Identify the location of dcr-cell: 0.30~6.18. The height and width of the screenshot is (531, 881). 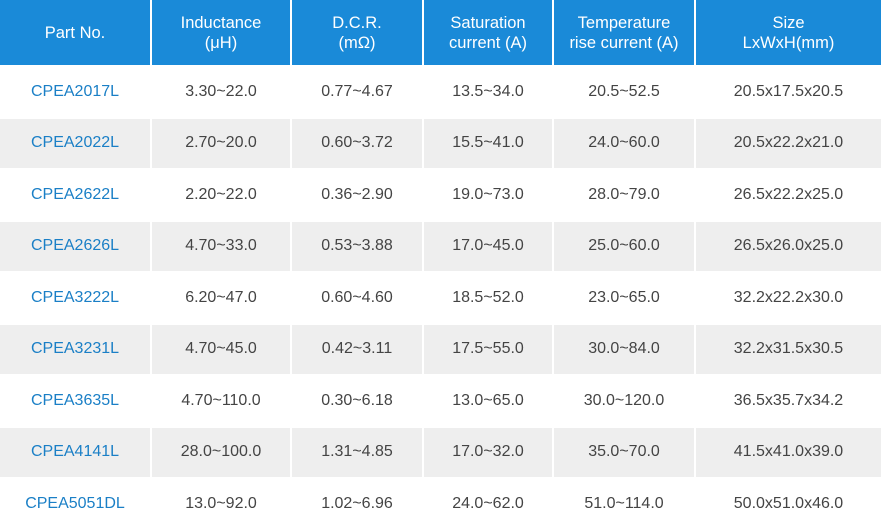
(358, 402).